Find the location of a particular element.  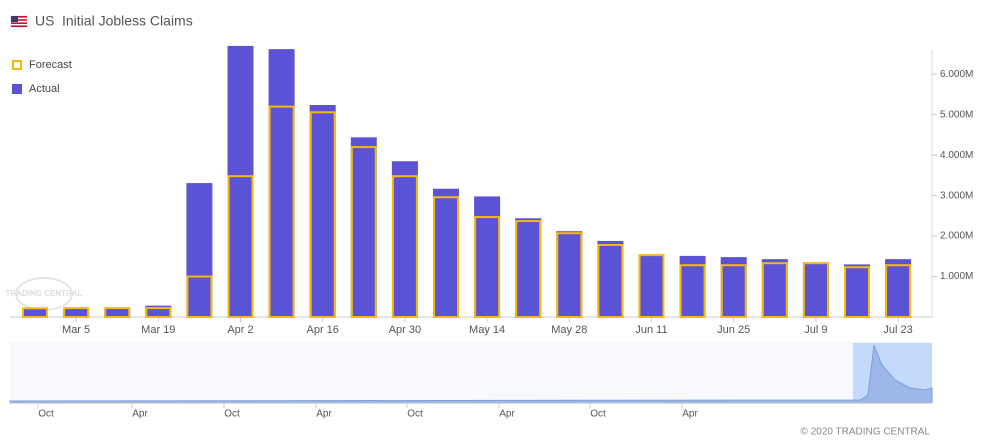

x-tick-label: Apr 30 is located at coordinates (405, 330).